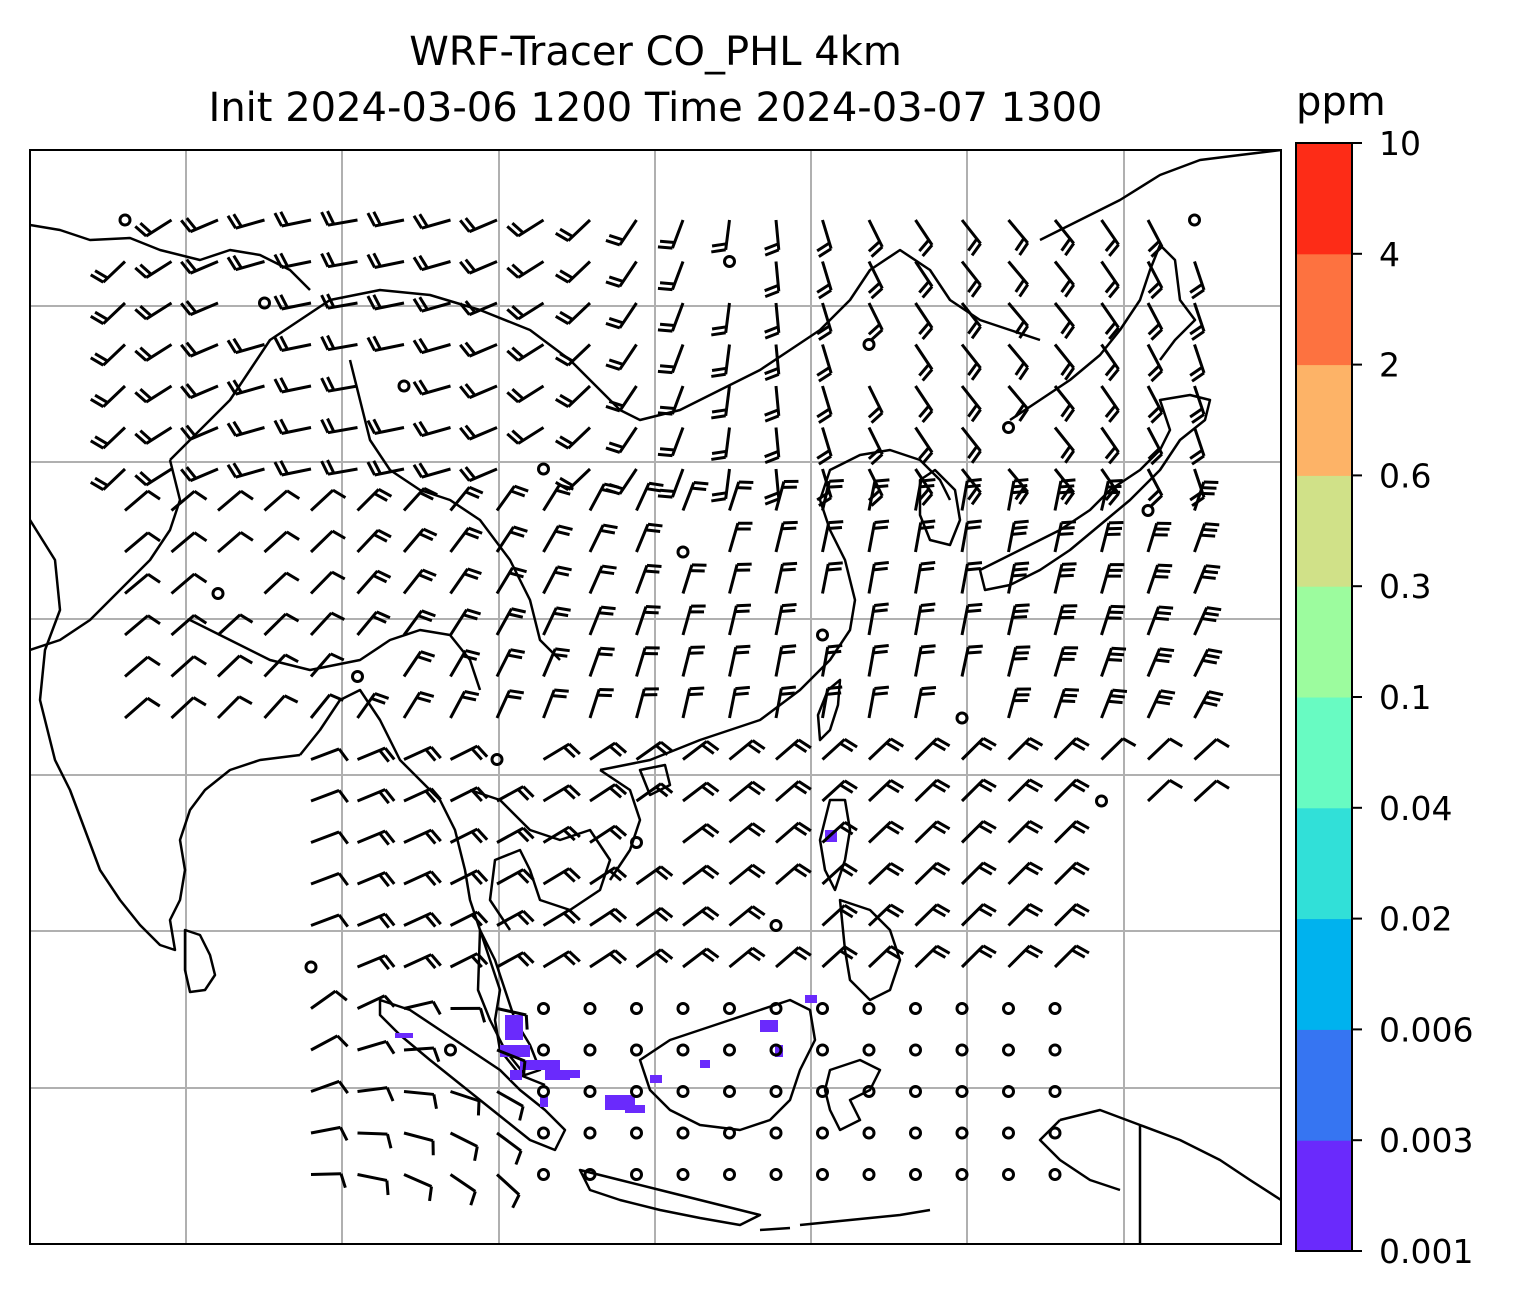 The width and height of the screenshot is (1528, 1306). Describe the element at coordinates (940, 507) in the screenshot. I see `coastline-korea` at that location.